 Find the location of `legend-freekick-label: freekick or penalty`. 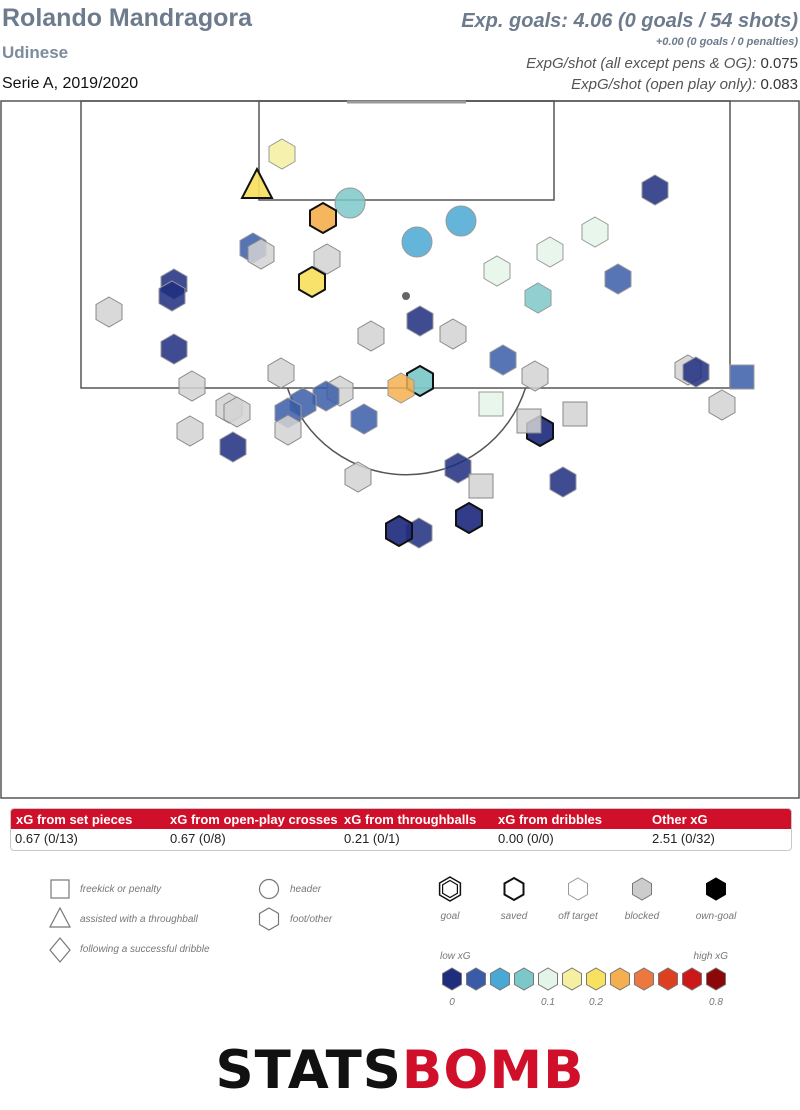

legend-freekick-label: freekick or penalty is located at coordinates (121, 889).